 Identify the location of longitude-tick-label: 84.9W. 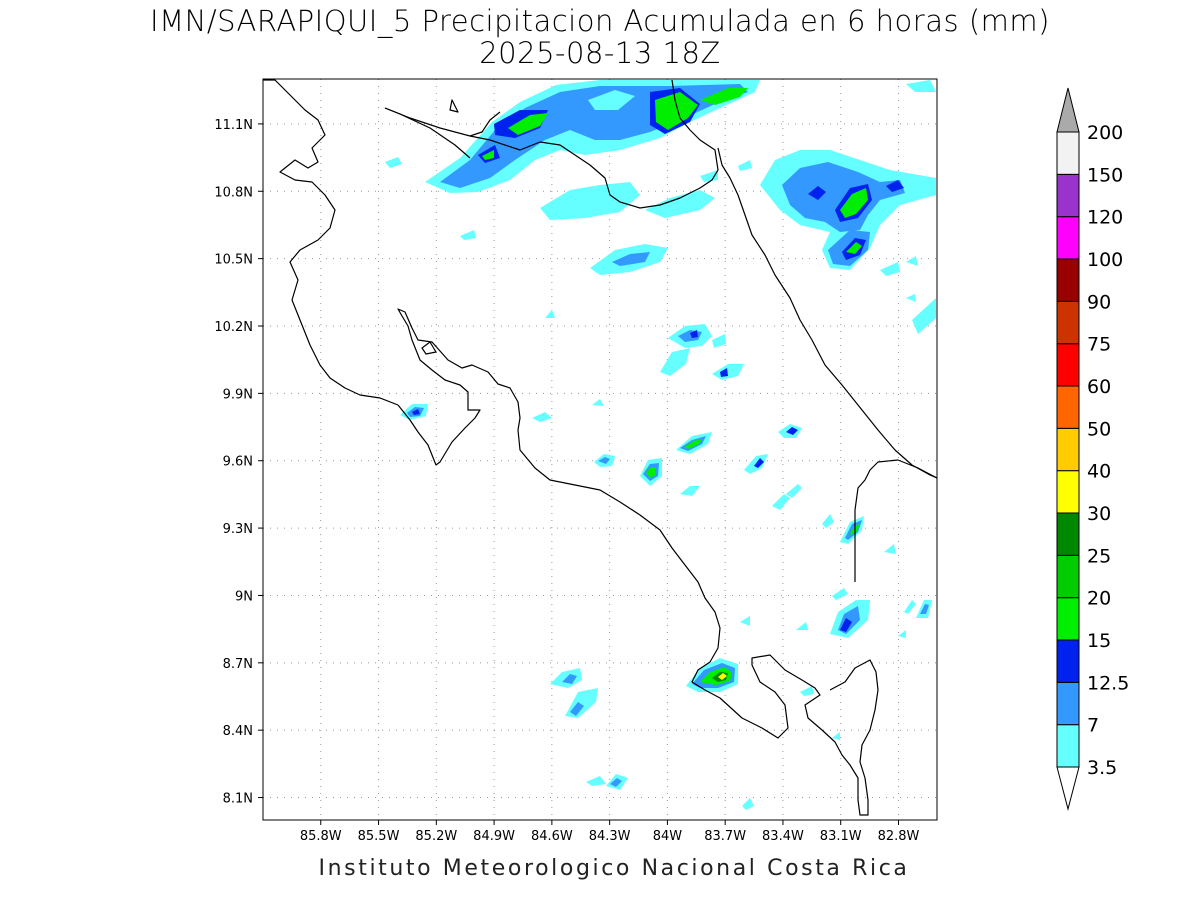
(494, 836).